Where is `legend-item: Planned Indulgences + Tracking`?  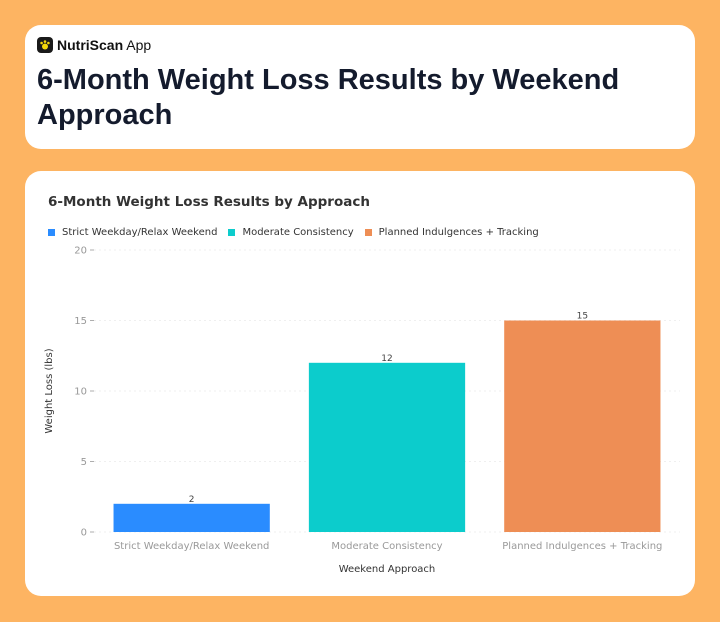 legend-item: Planned Indulgences + Tracking is located at coordinates (451, 232).